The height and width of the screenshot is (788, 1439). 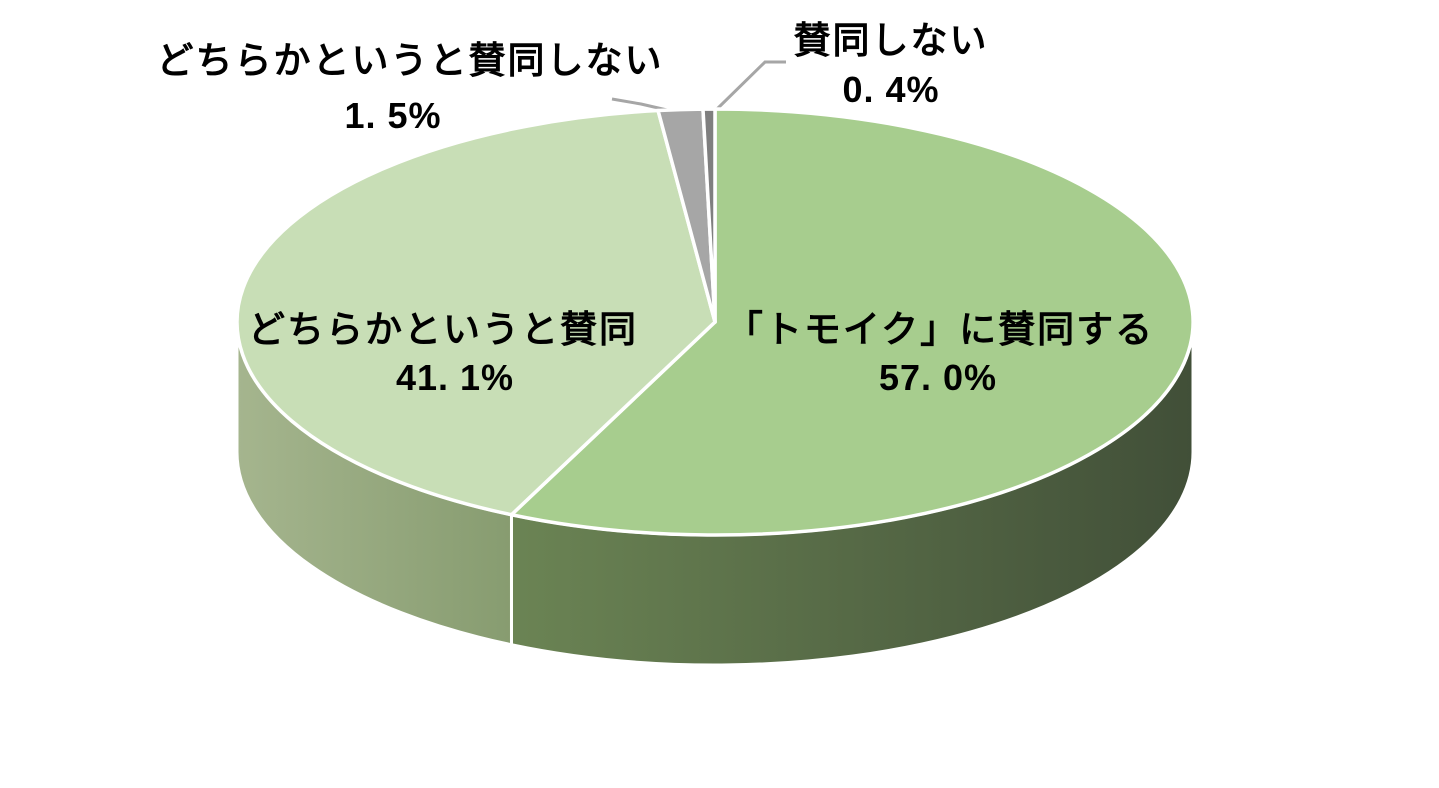 What do you see at coordinates (938, 377) in the screenshot?
I see `slice-percent-agree: 57. 0%` at bounding box center [938, 377].